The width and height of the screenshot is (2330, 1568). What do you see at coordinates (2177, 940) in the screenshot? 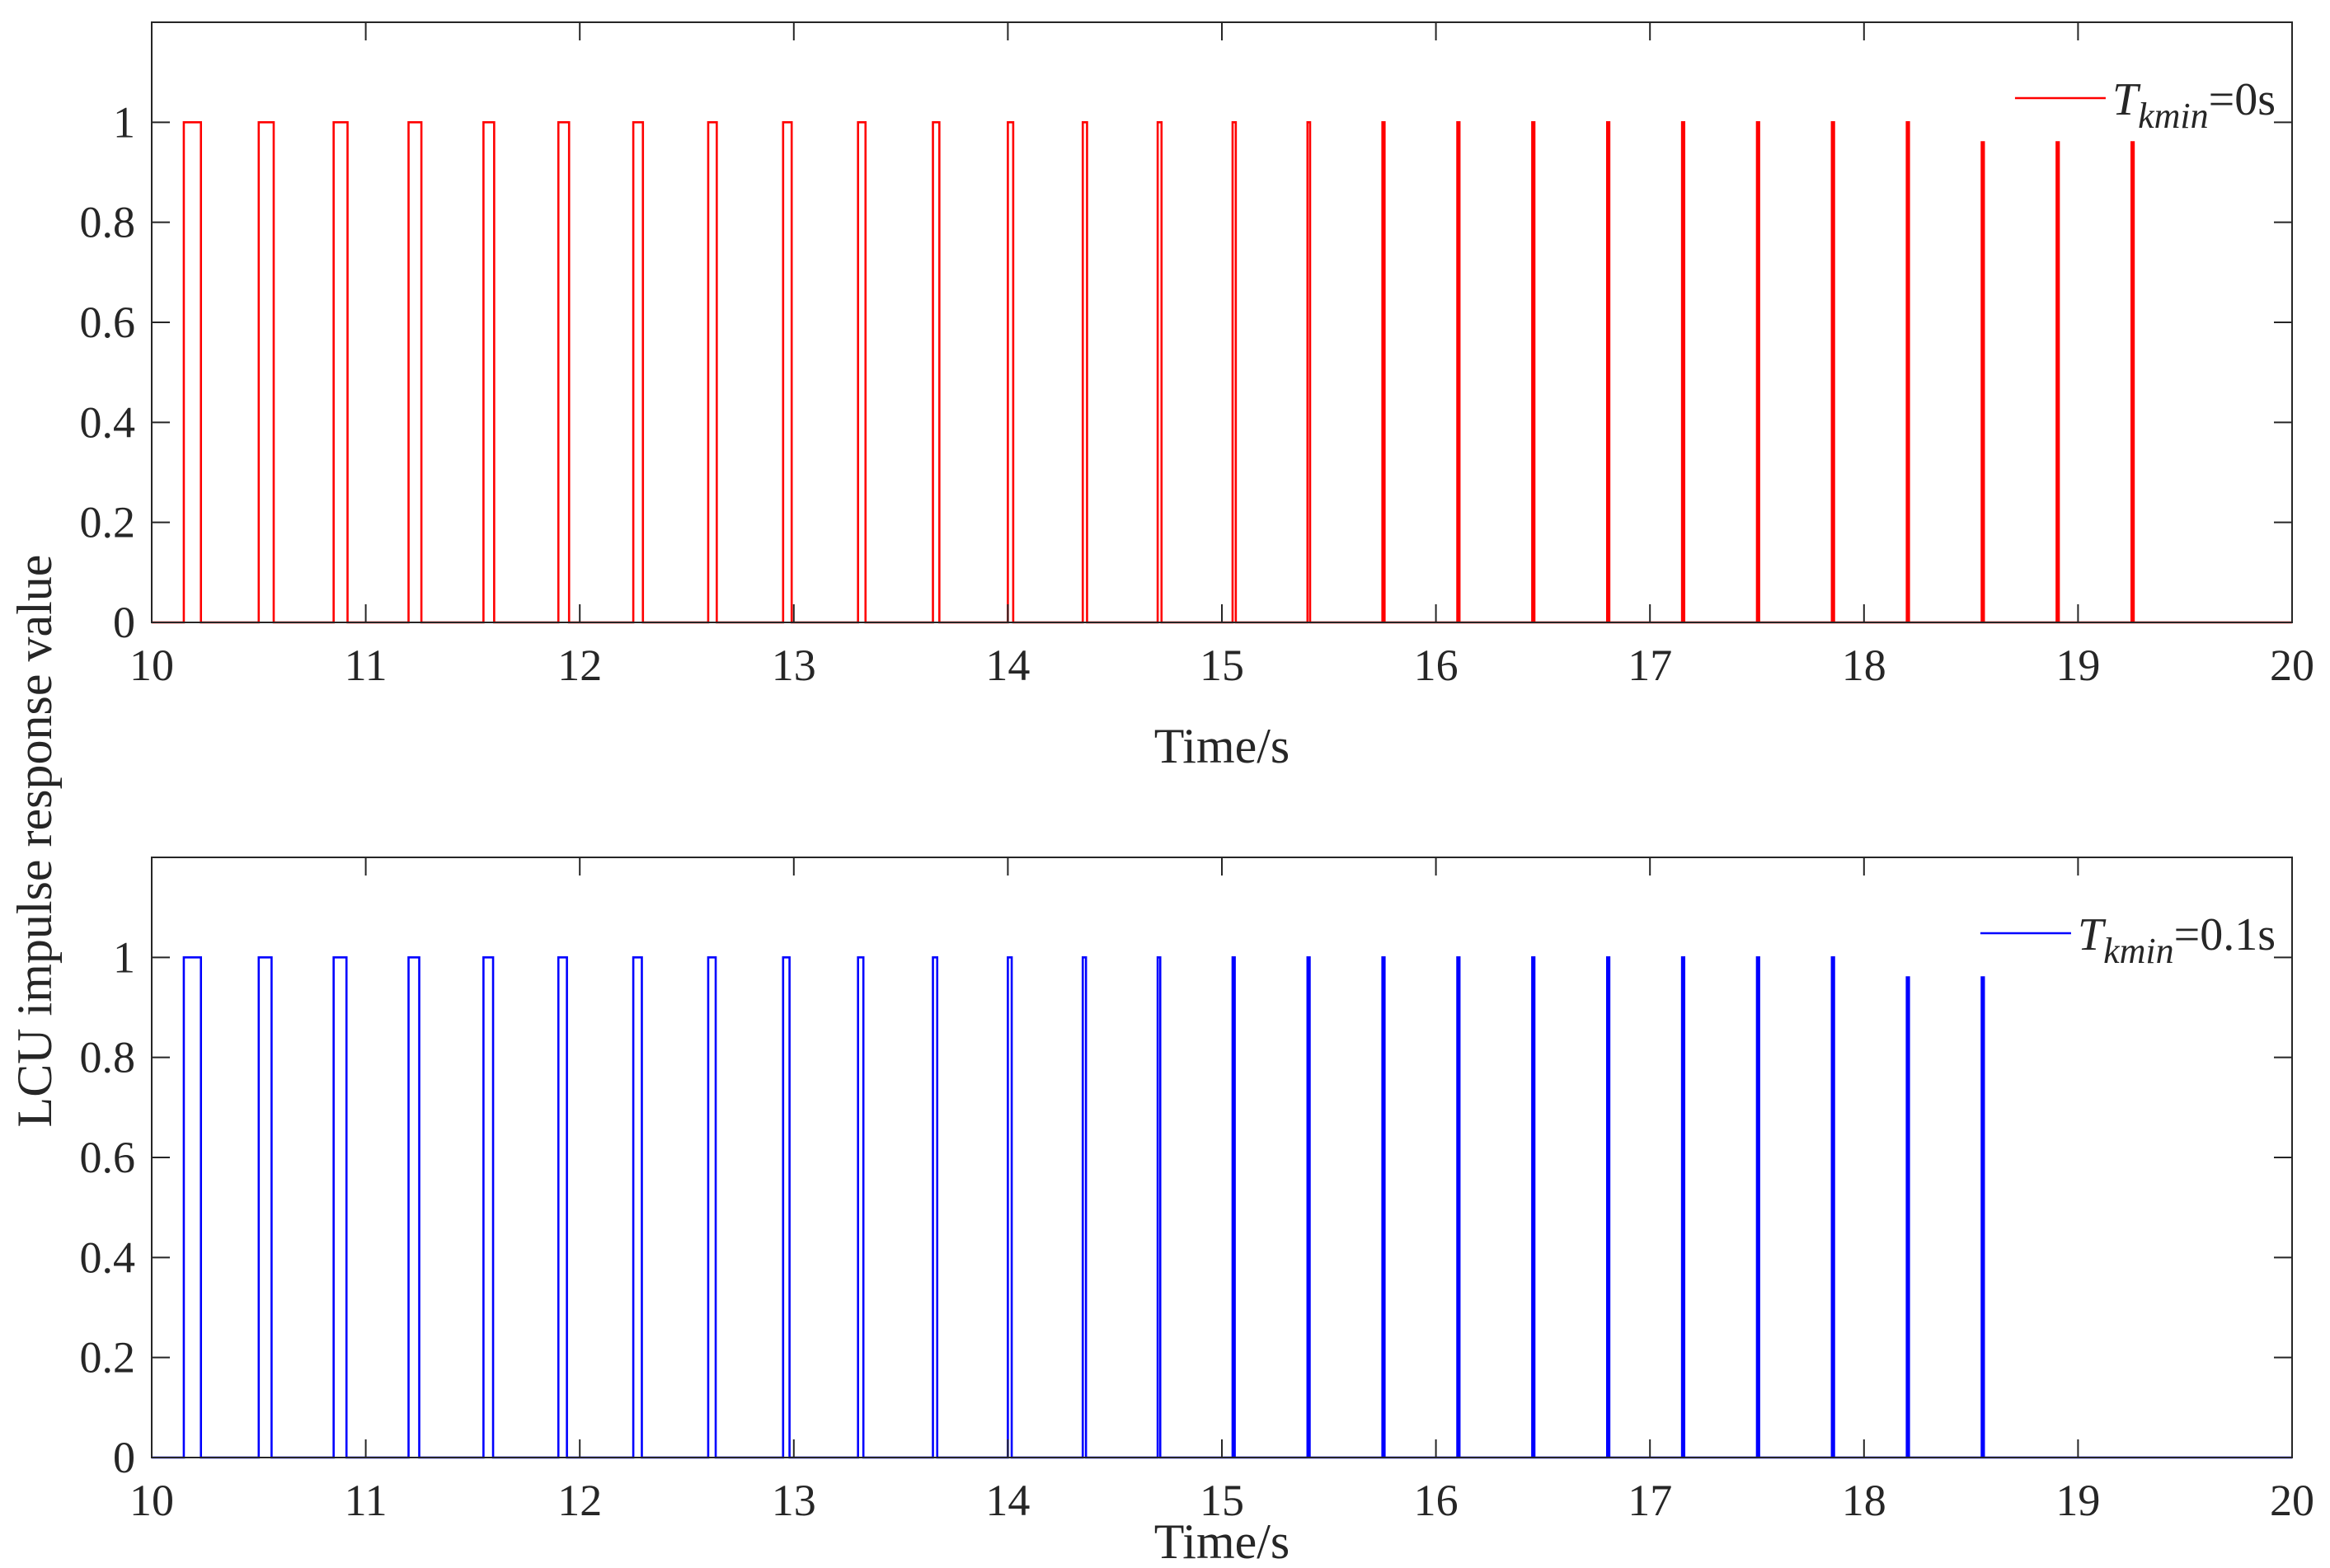
I see `legend-label: Tkmin=0.1s` at bounding box center [2177, 940].